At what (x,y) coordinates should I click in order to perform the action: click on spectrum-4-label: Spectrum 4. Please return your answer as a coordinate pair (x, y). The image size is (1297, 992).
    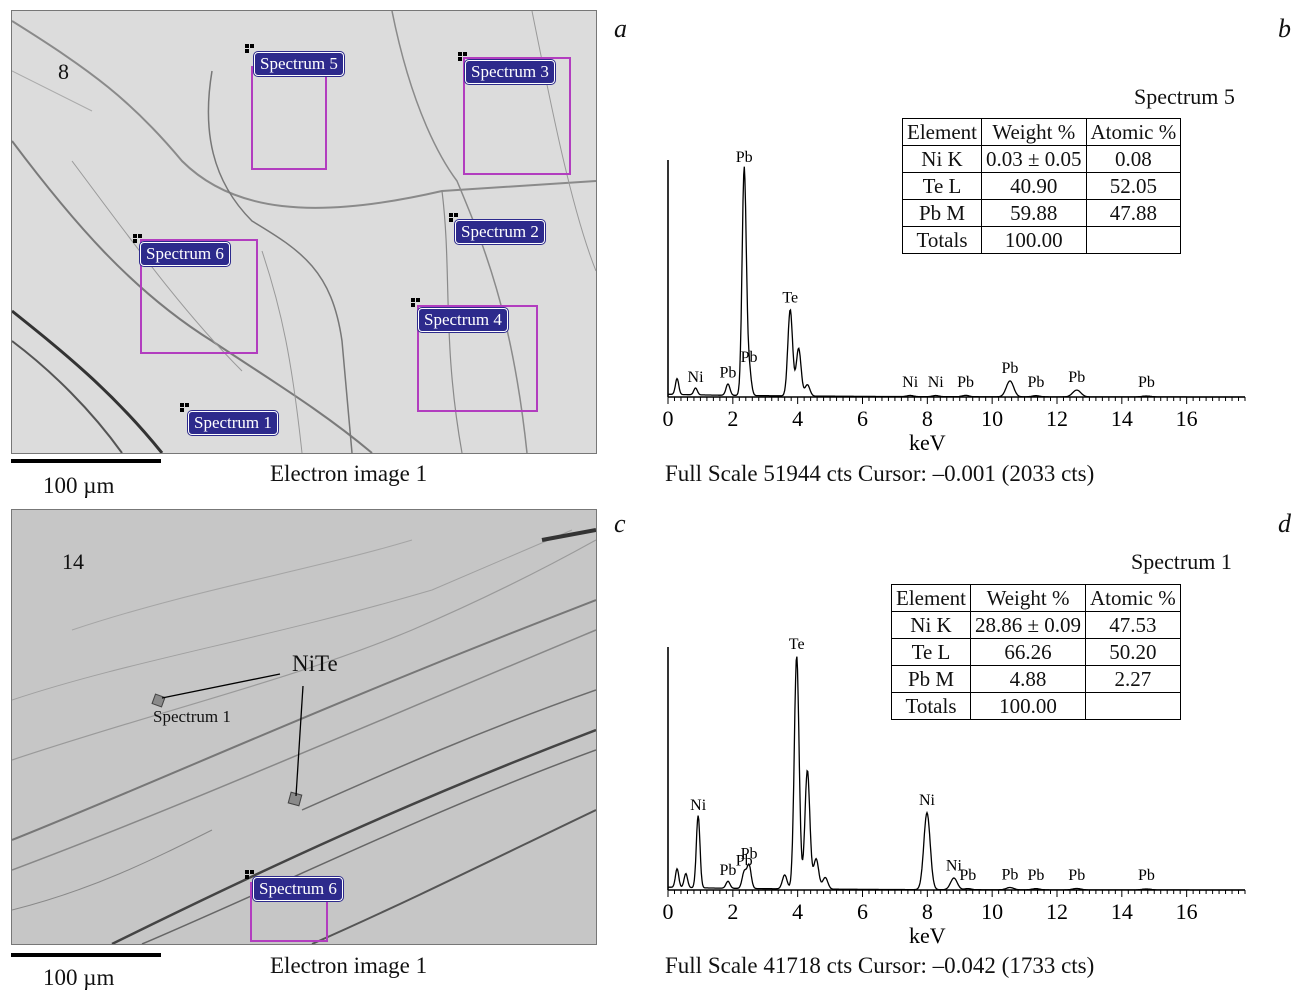
    Looking at the image, I should click on (463, 320).